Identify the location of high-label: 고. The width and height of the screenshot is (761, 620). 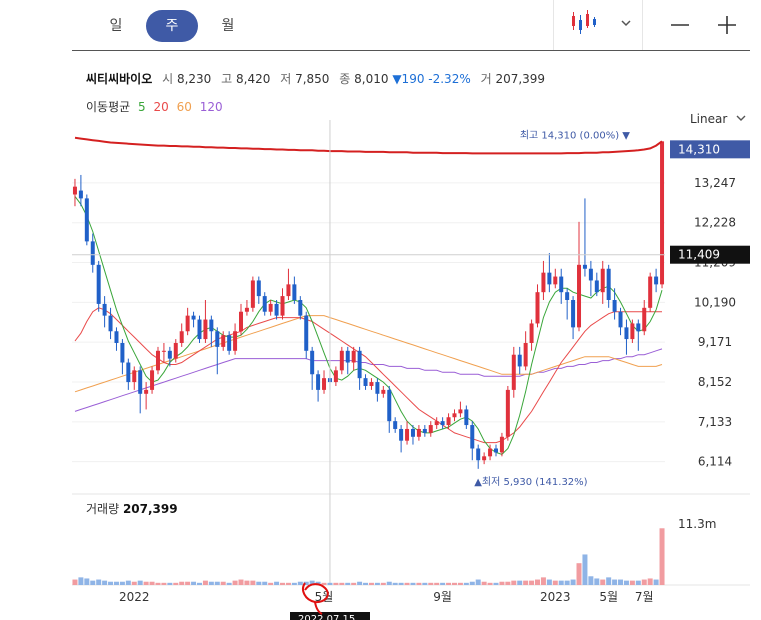
(227, 79).